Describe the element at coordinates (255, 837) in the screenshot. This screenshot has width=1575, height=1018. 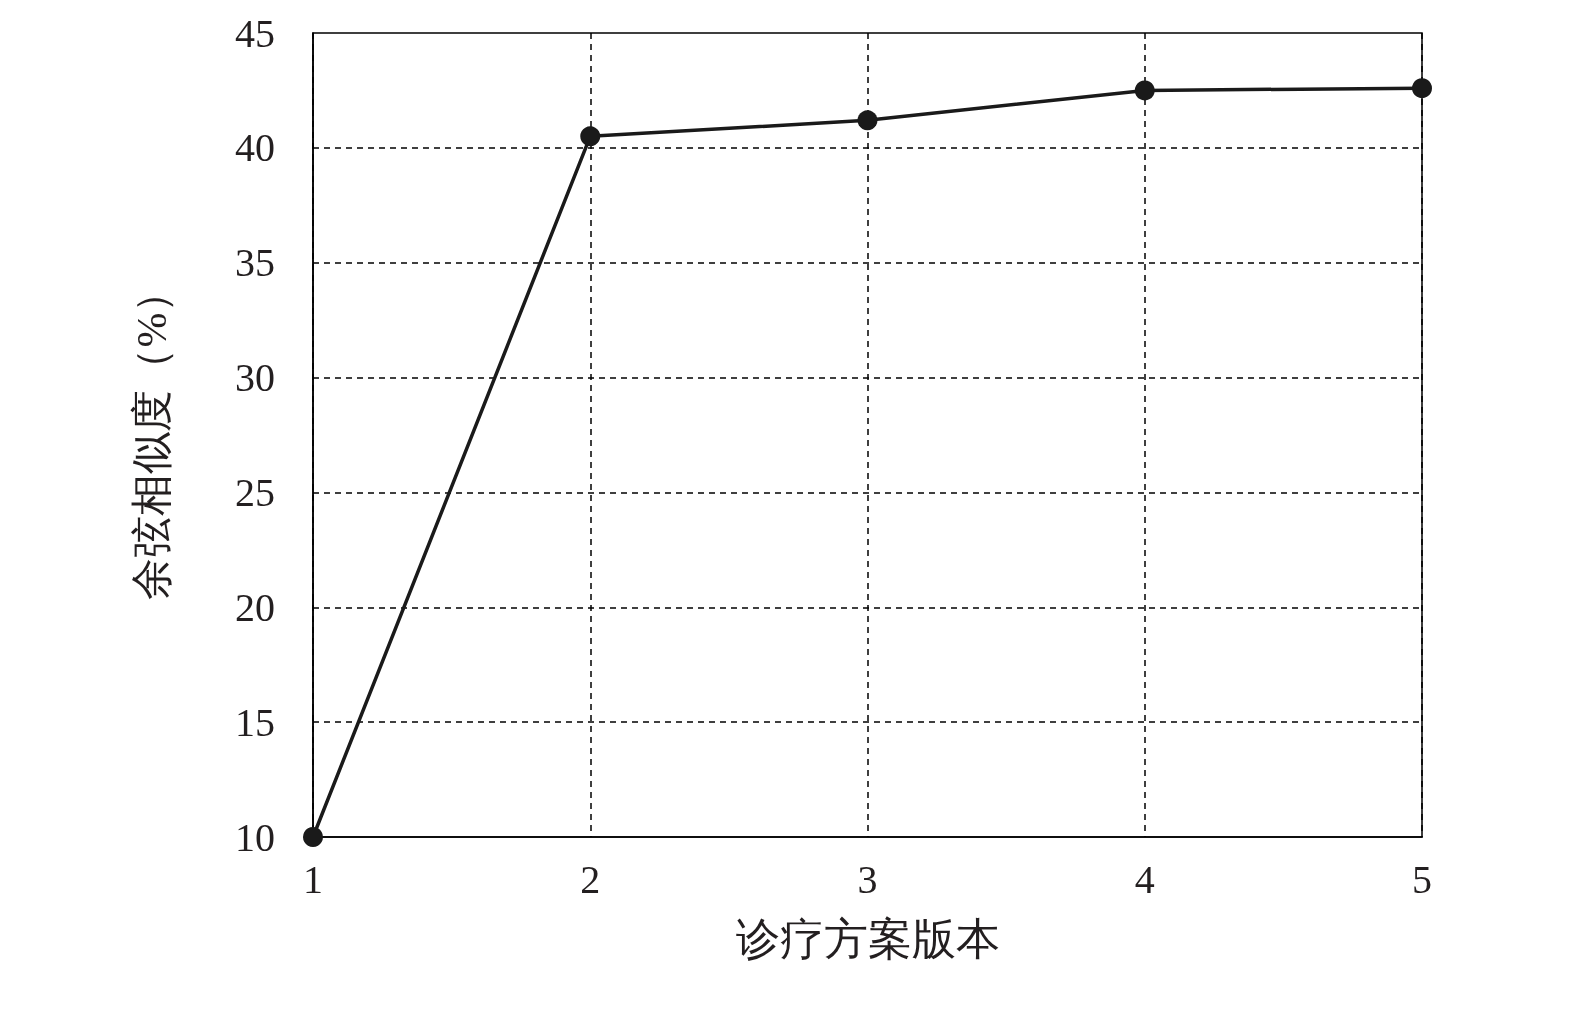
I see `y-tick-label: 10` at that location.